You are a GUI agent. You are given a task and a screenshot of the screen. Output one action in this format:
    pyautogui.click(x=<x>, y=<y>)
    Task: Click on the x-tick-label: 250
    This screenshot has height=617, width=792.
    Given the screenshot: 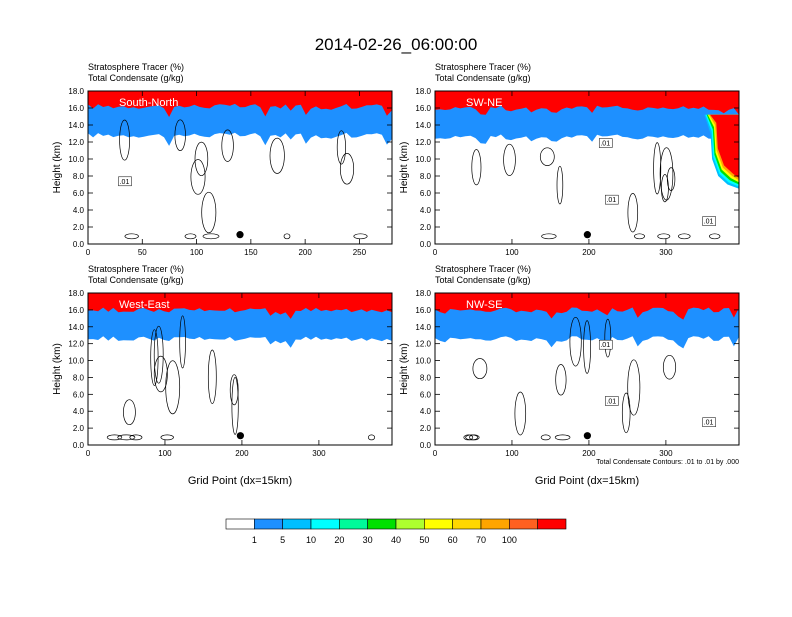 What is the action you would take?
    pyautogui.click(x=360, y=252)
    